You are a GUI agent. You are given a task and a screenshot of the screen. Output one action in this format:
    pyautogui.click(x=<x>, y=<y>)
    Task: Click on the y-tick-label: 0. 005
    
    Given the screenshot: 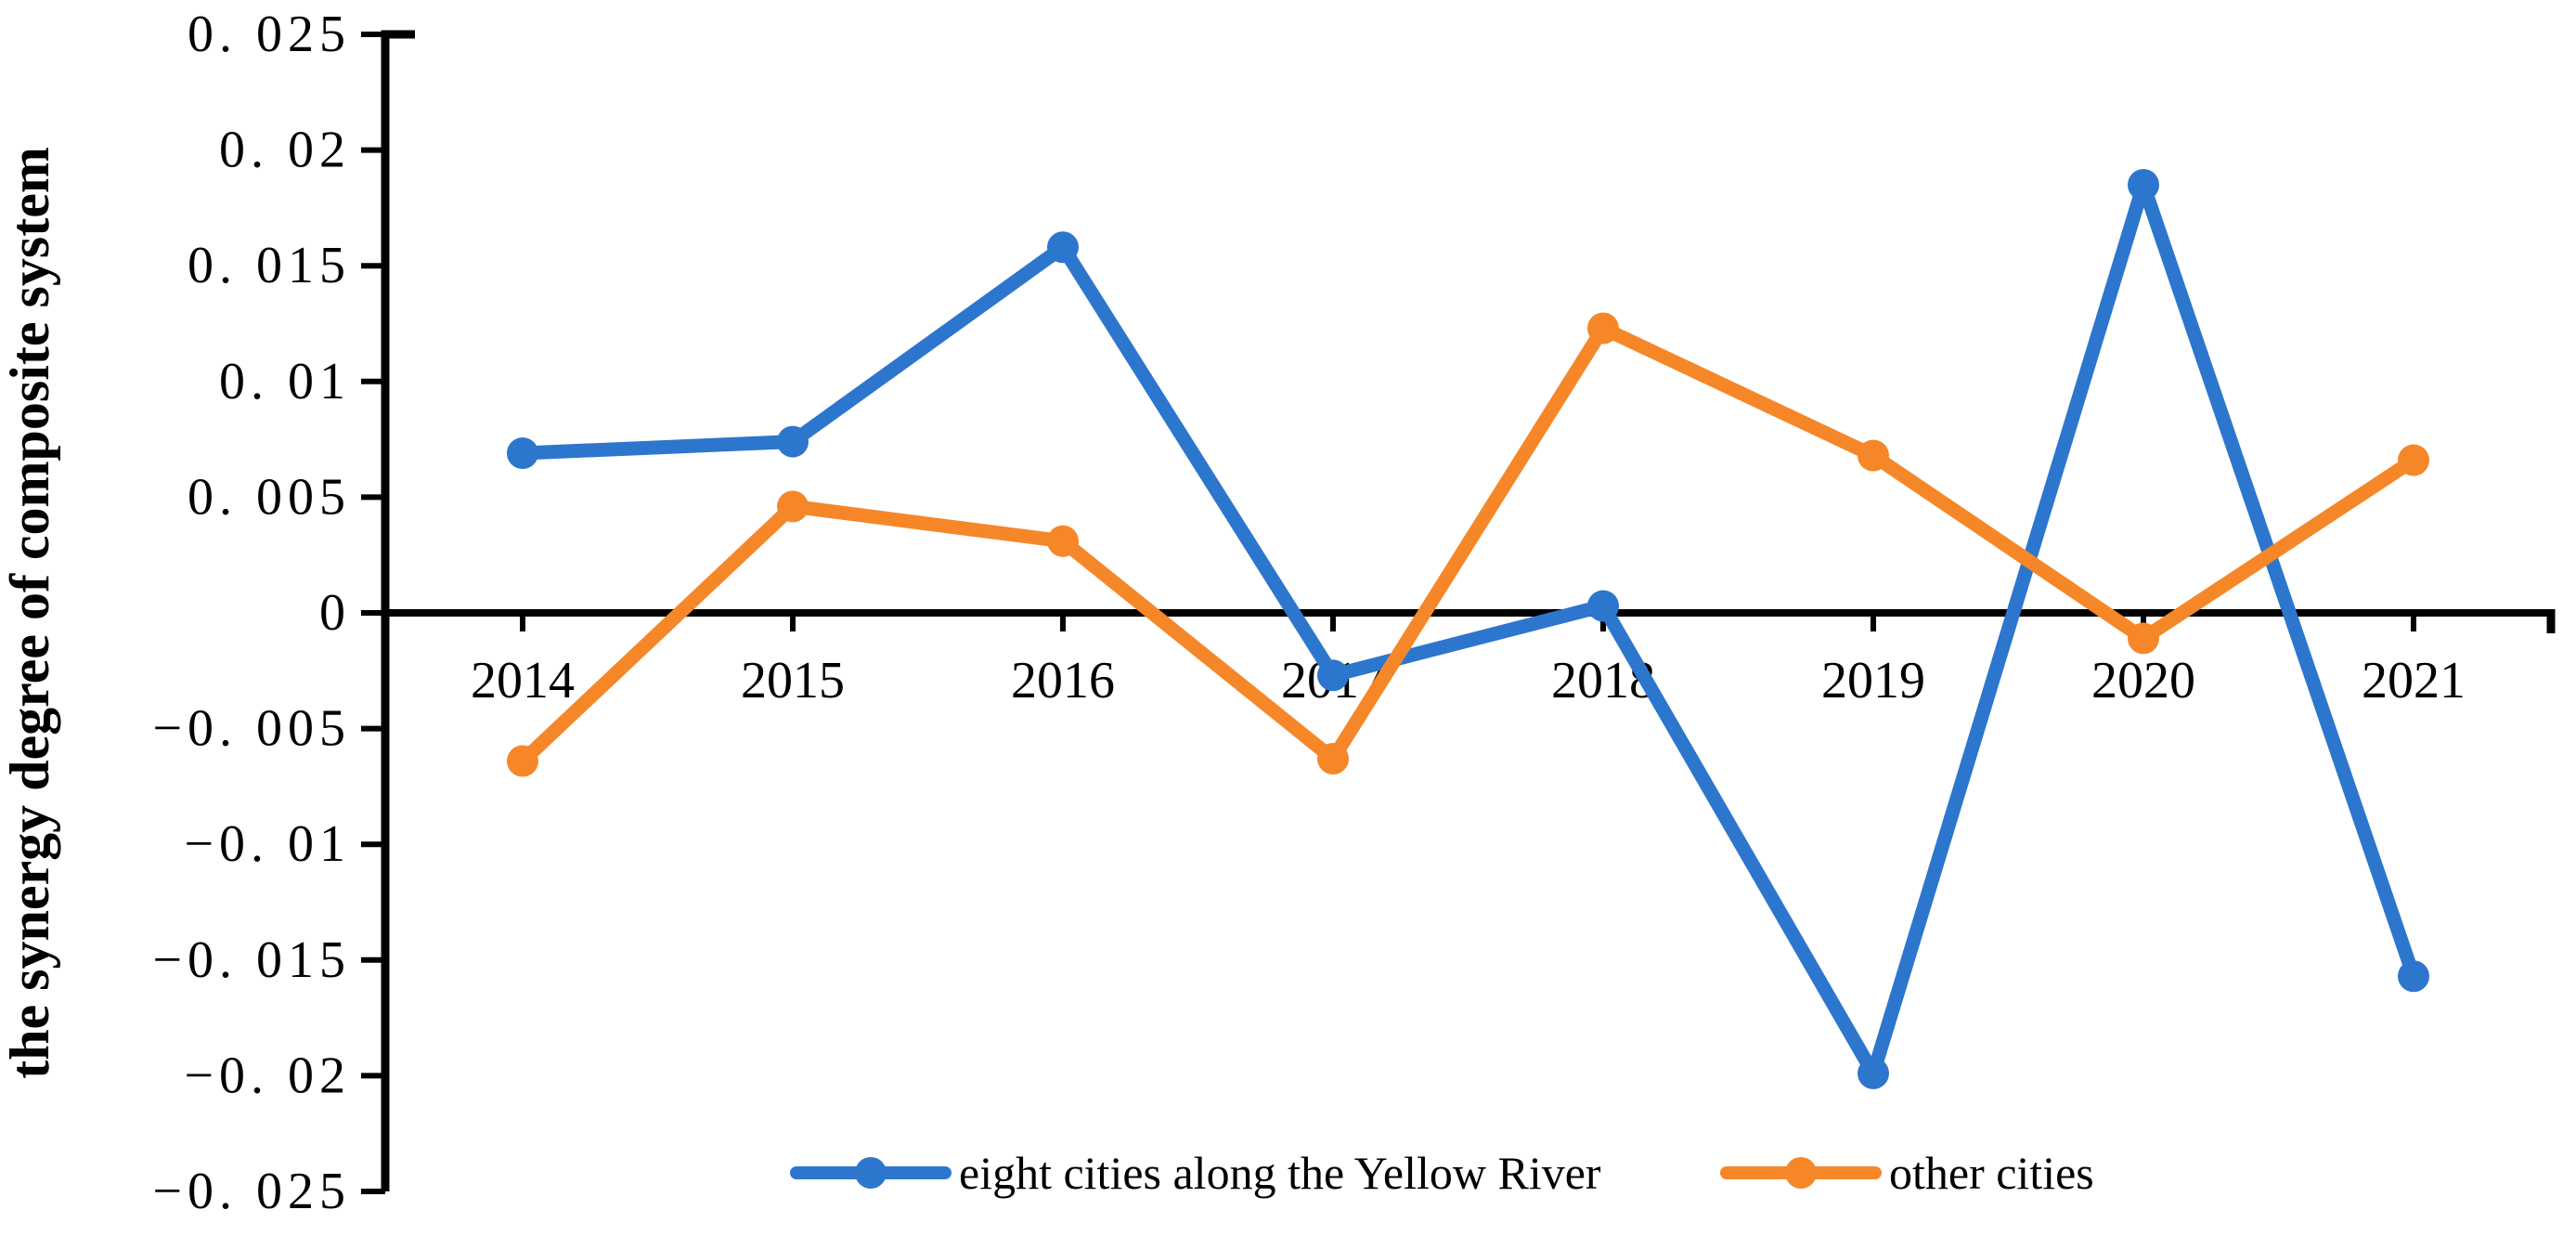 What is the action you would take?
    pyautogui.click(x=269, y=497)
    